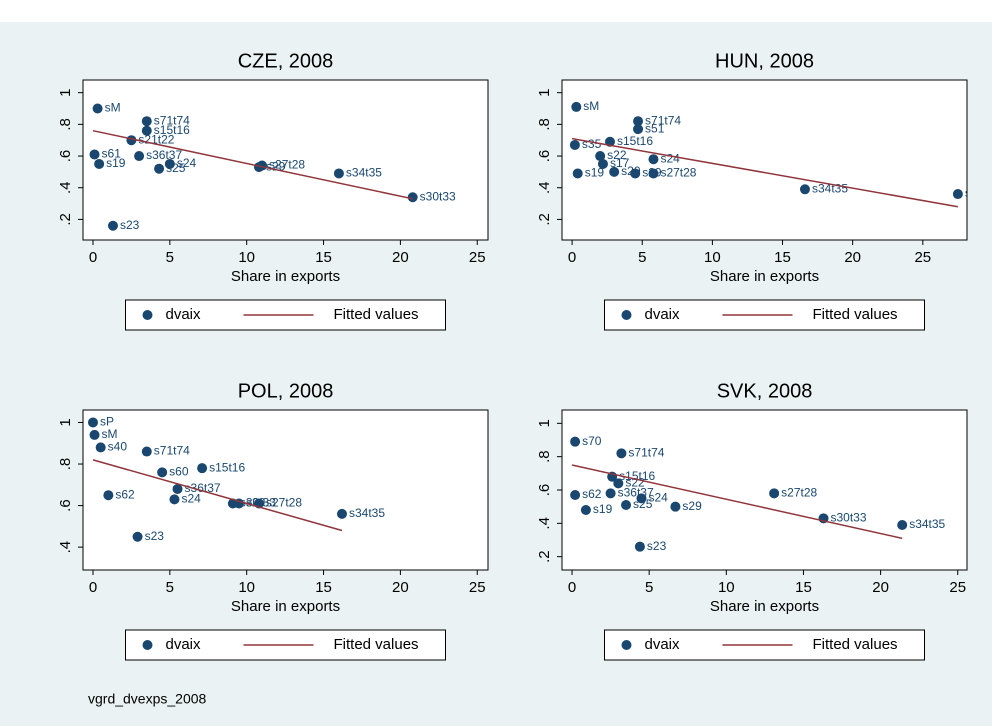 This screenshot has width=992, height=726. What do you see at coordinates (692, 506) in the screenshot?
I see `point-label: s29` at bounding box center [692, 506].